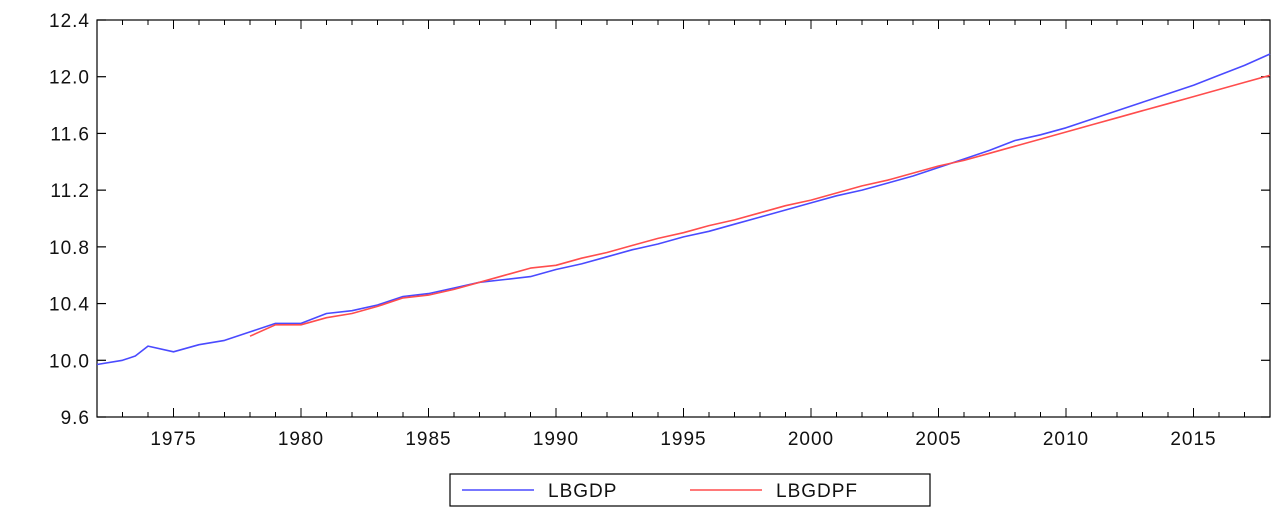  What do you see at coordinates (301, 439) in the screenshot?
I see `x-tick-label: 1980` at bounding box center [301, 439].